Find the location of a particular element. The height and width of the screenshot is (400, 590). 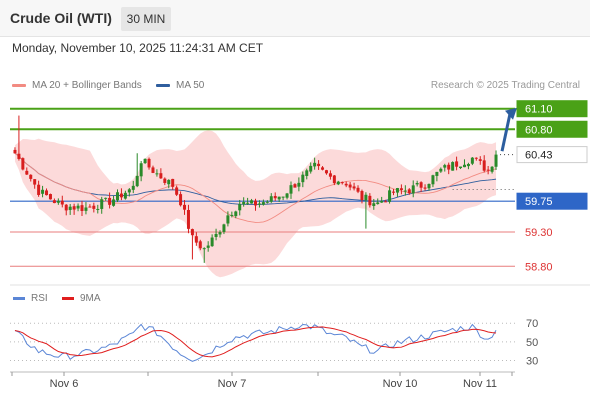

x-axis-label: Nov 6 is located at coordinates (64, 384).